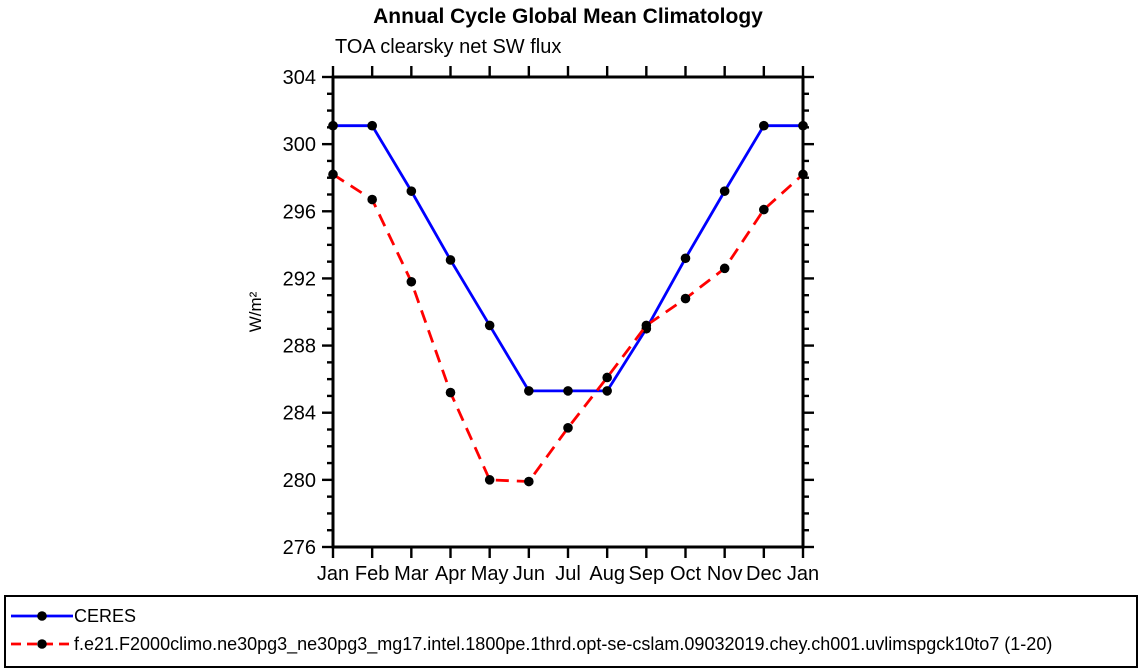  What do you see at coordinates (607, 574) in the screenshot?
I see `svg-text: Aug` at bounding box center [607, 574].